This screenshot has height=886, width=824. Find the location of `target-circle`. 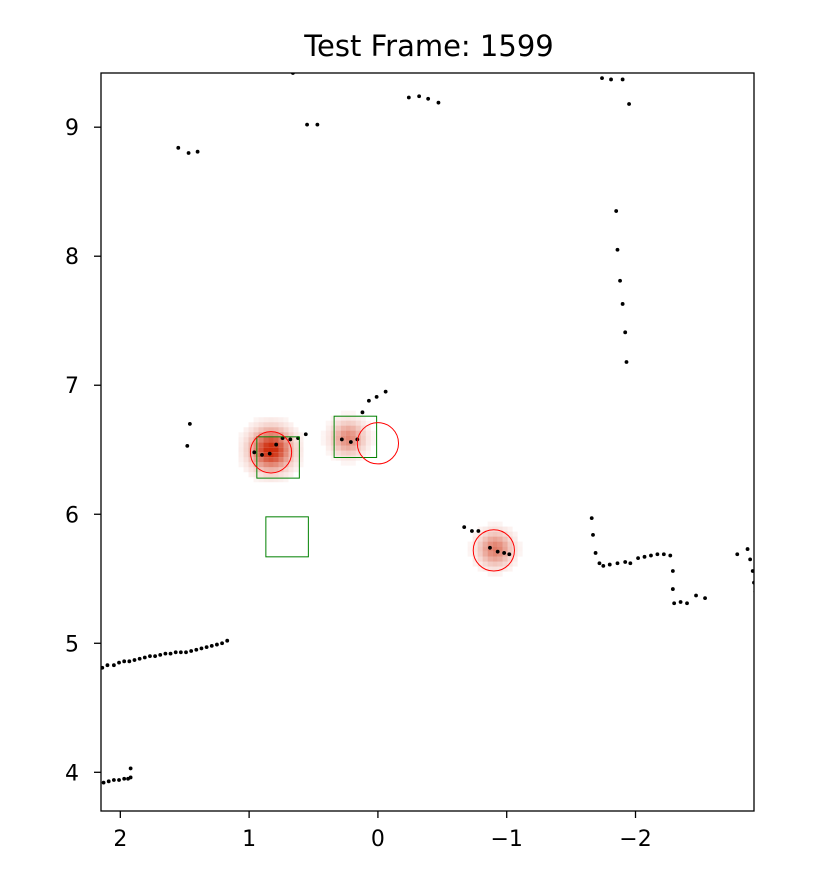

target-circle is located at coordinates (378, 443).